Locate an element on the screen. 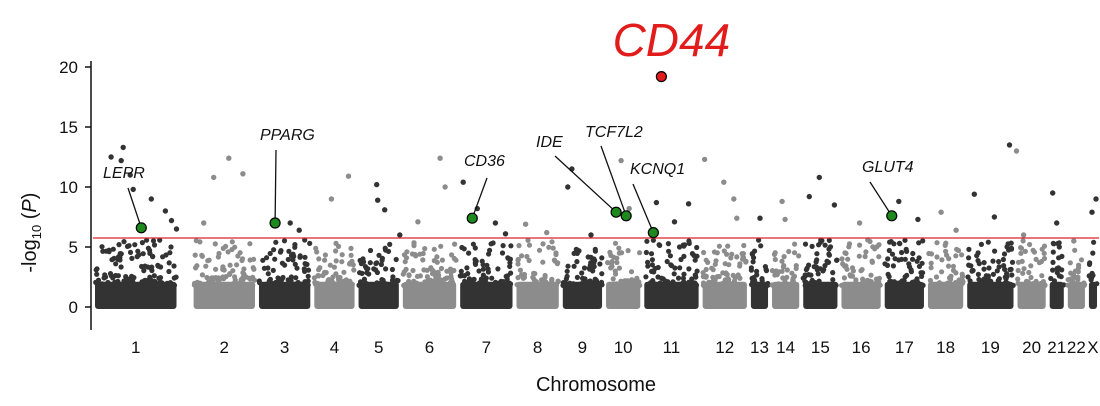 Image resolution: width=1100 pixels, height=406 pixels. chromosome-label: 21 is located at coordinates (1056, 347).